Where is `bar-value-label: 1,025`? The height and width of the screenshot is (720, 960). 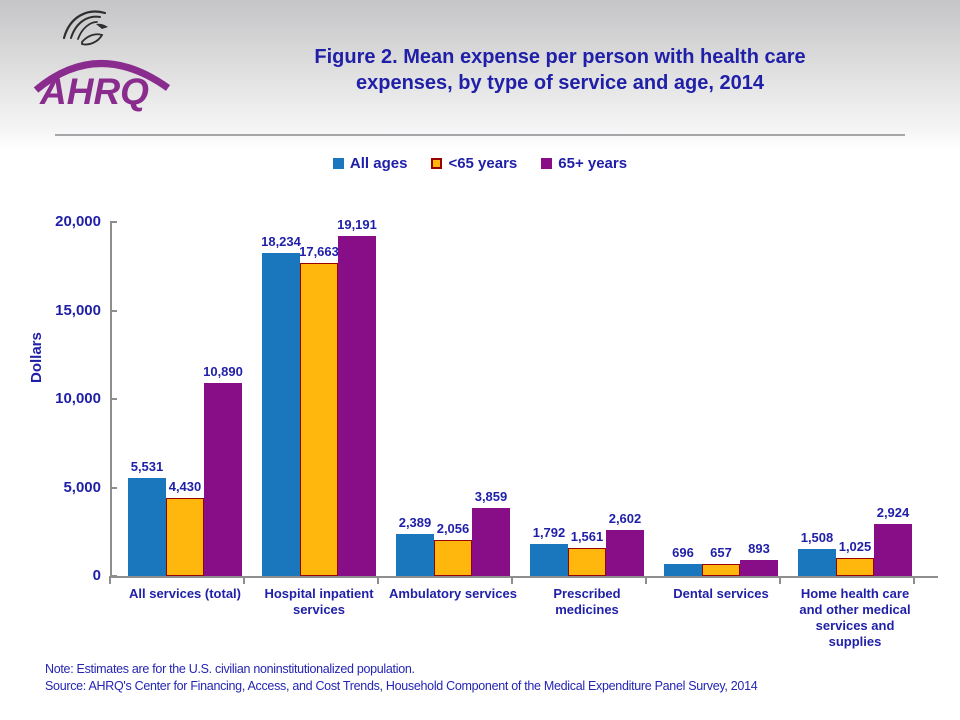 bar-value-label: 1,025 is located at coordinates (855, 546).